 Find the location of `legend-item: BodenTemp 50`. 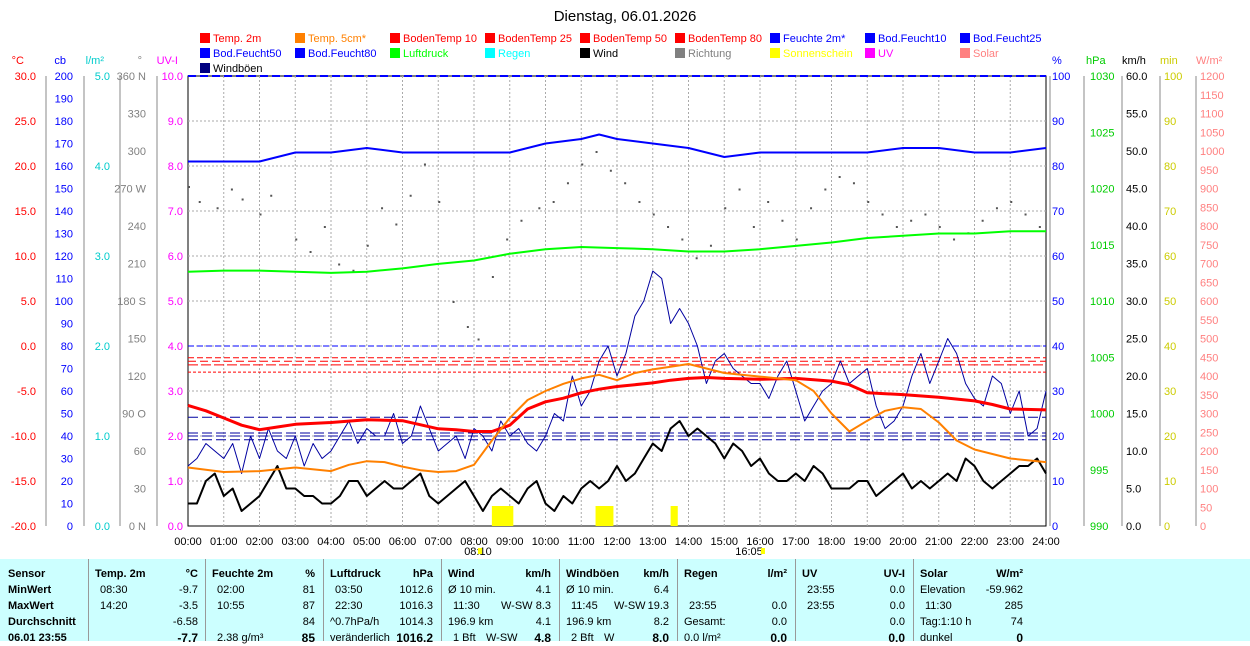

legend-item: BodenTemp 50 is located at coordinates (630, 39).